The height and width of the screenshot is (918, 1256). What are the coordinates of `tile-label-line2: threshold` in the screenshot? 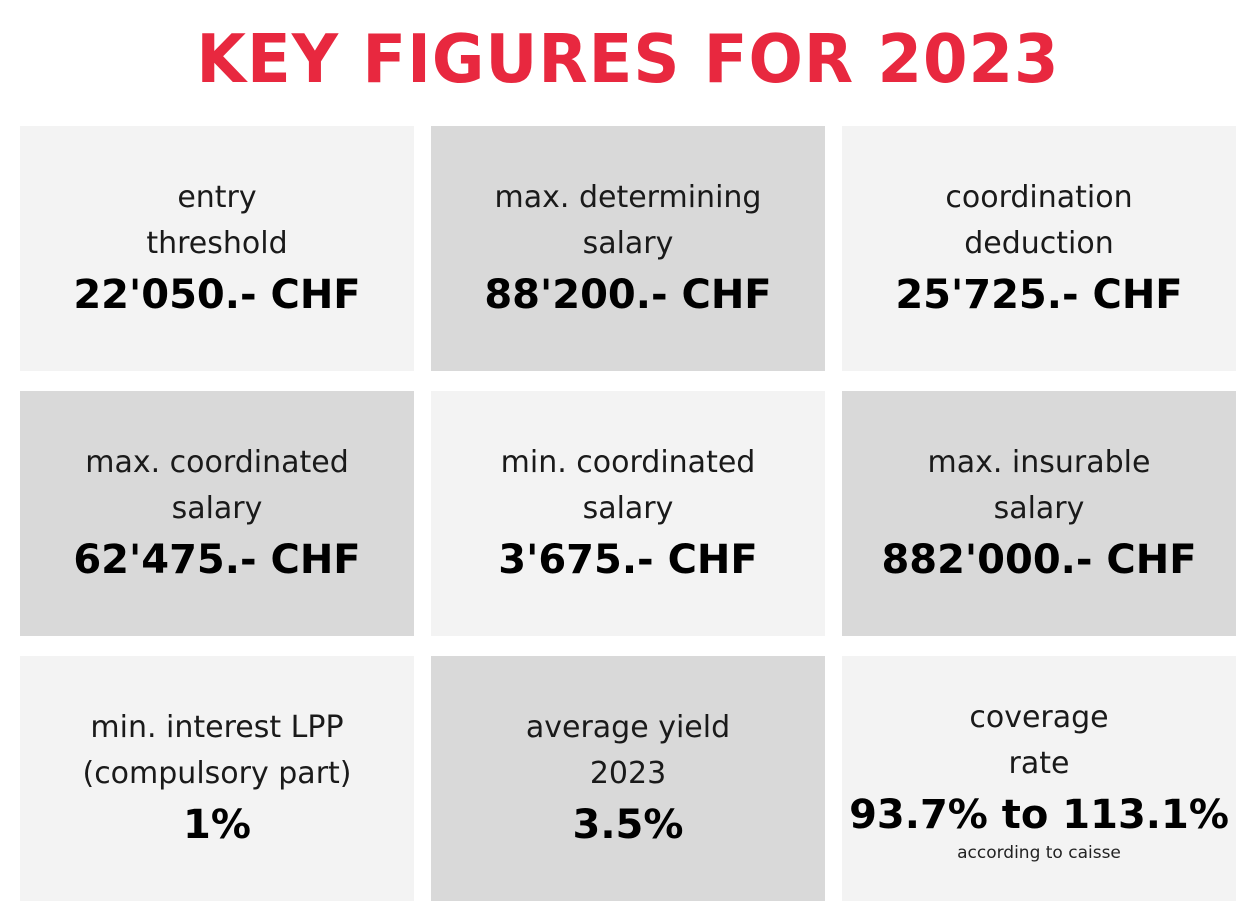 It's located at (217, 243).